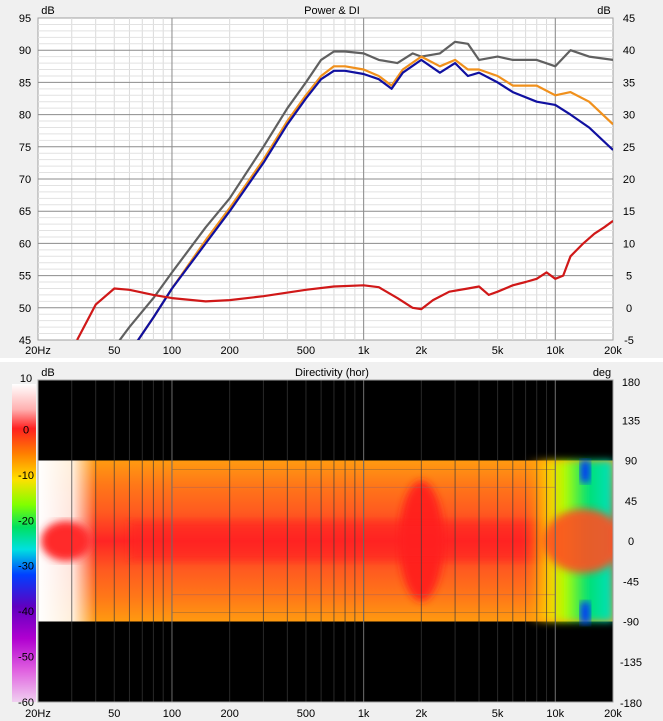  Describe the element at coordinates (338, 541) in the screenshot. I see `heatmap-center-strip` at that location.